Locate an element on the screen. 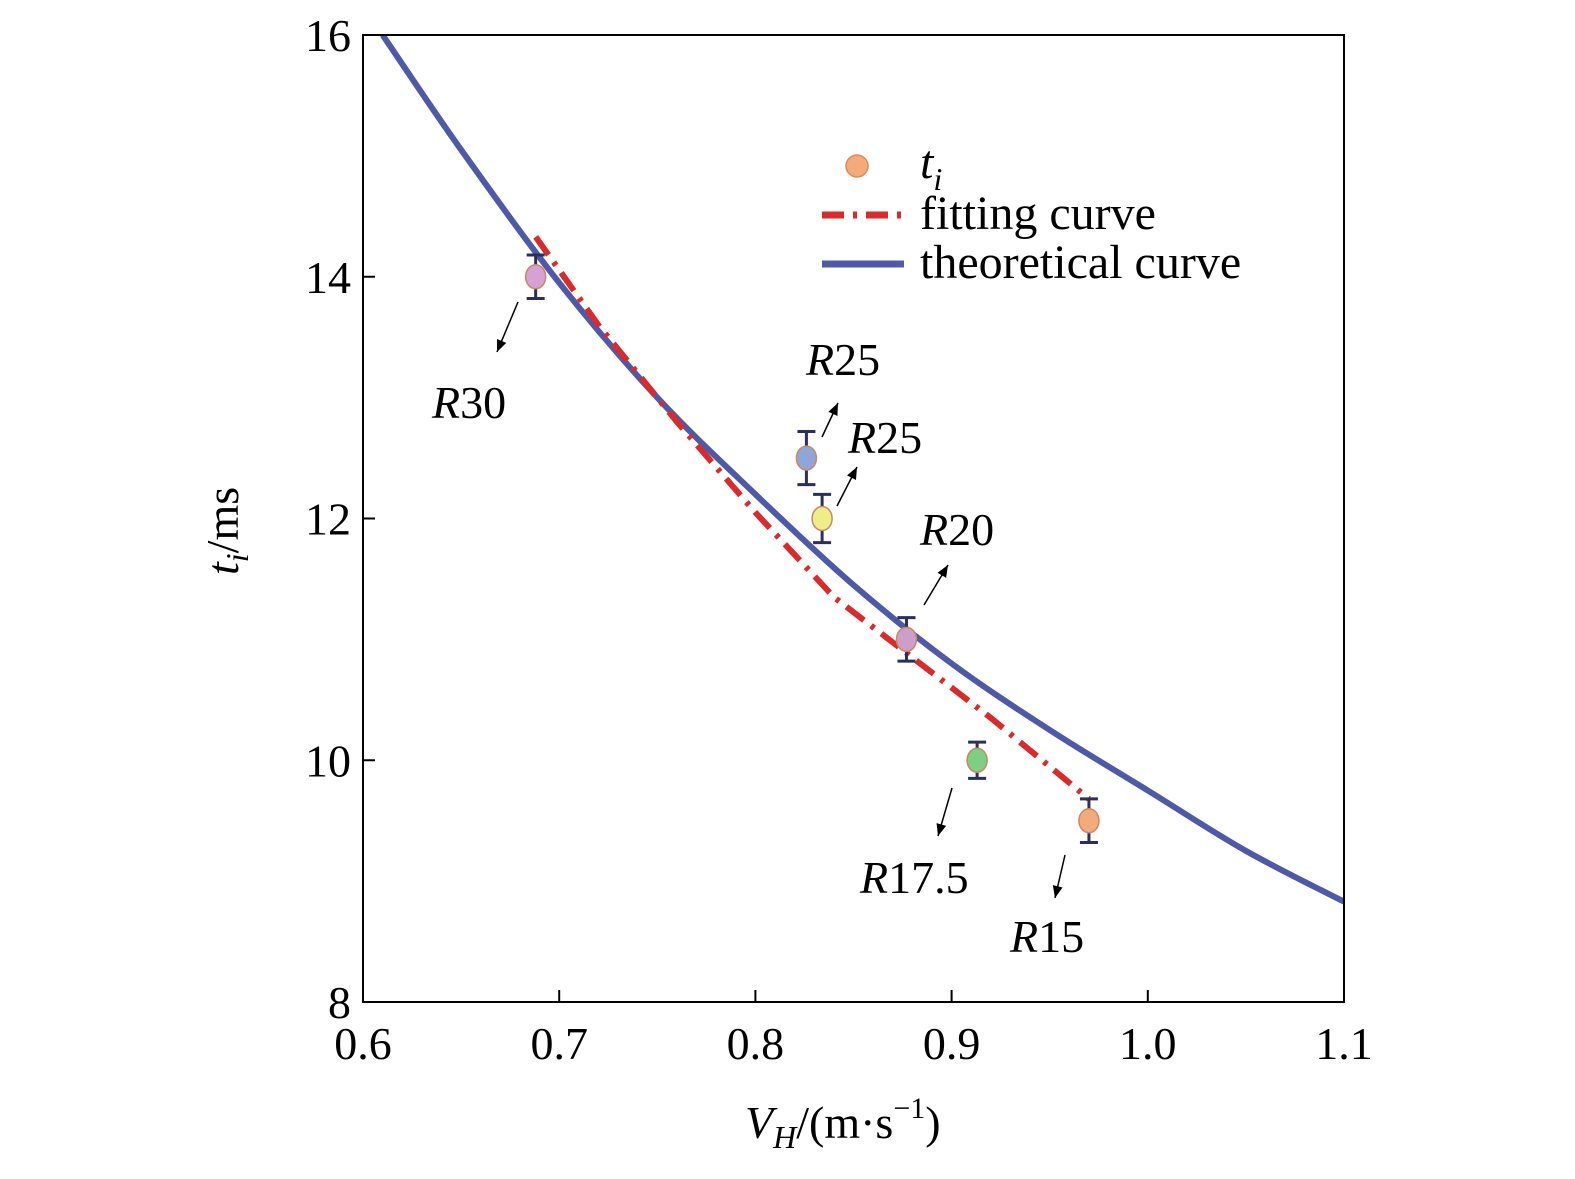 This screenshot has height=1179, width=1575. y-tick-label: 8 is located at coordinates (339, 1002).